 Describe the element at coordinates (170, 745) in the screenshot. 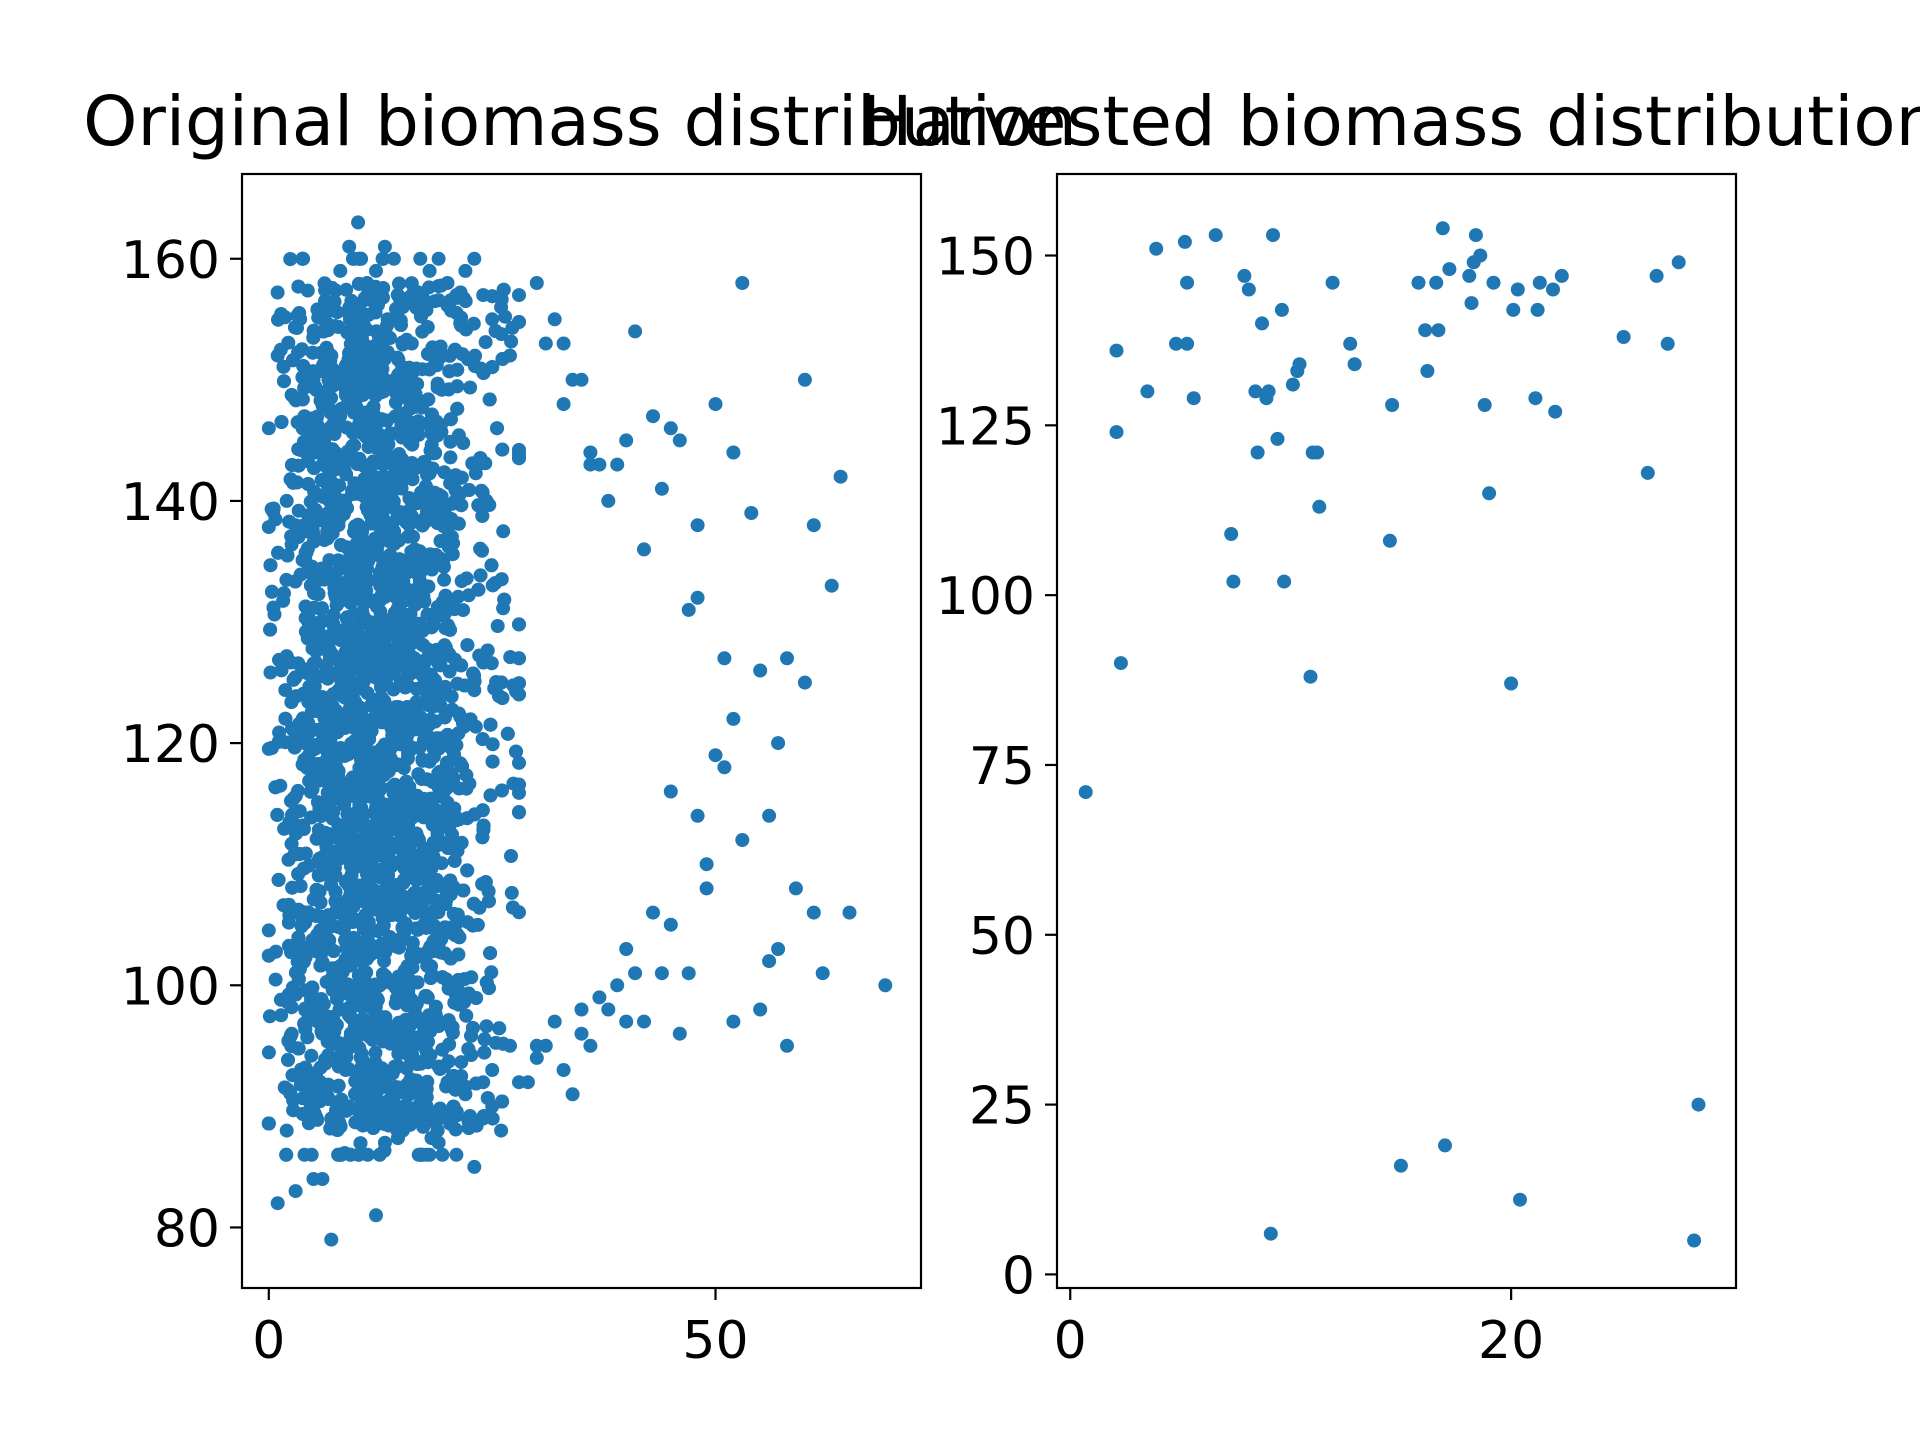

I see `y-tick-label: 120` at that location.